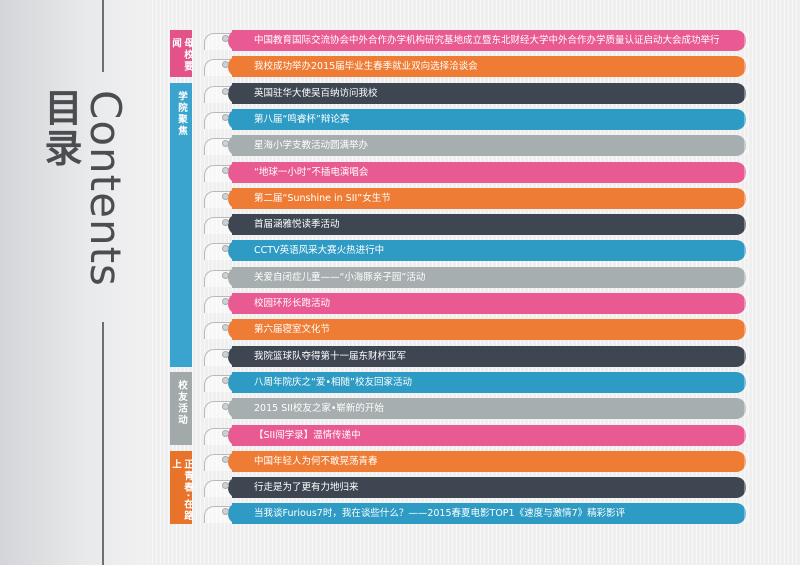 The height and width of the screenshot is (565, 800). What do you see at coordinates (292, 303) in the screenshot?
I see `contents-item-label: 校园环形长跑活动` at bounding box center [292, 303].